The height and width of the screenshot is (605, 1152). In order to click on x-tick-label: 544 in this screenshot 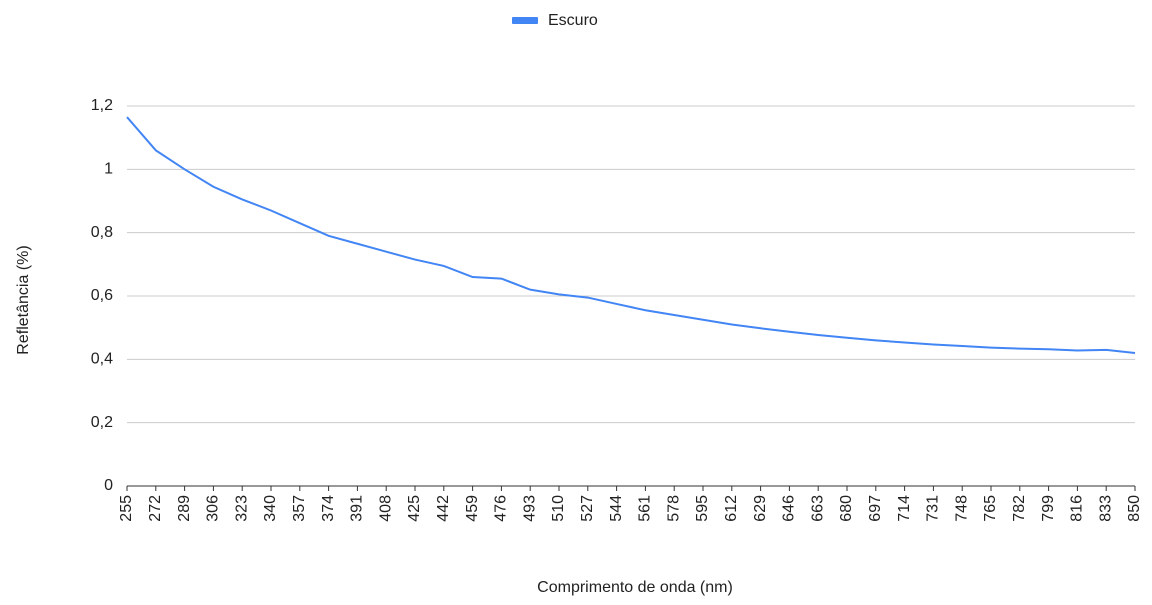, I will do `click(616, 508)`.